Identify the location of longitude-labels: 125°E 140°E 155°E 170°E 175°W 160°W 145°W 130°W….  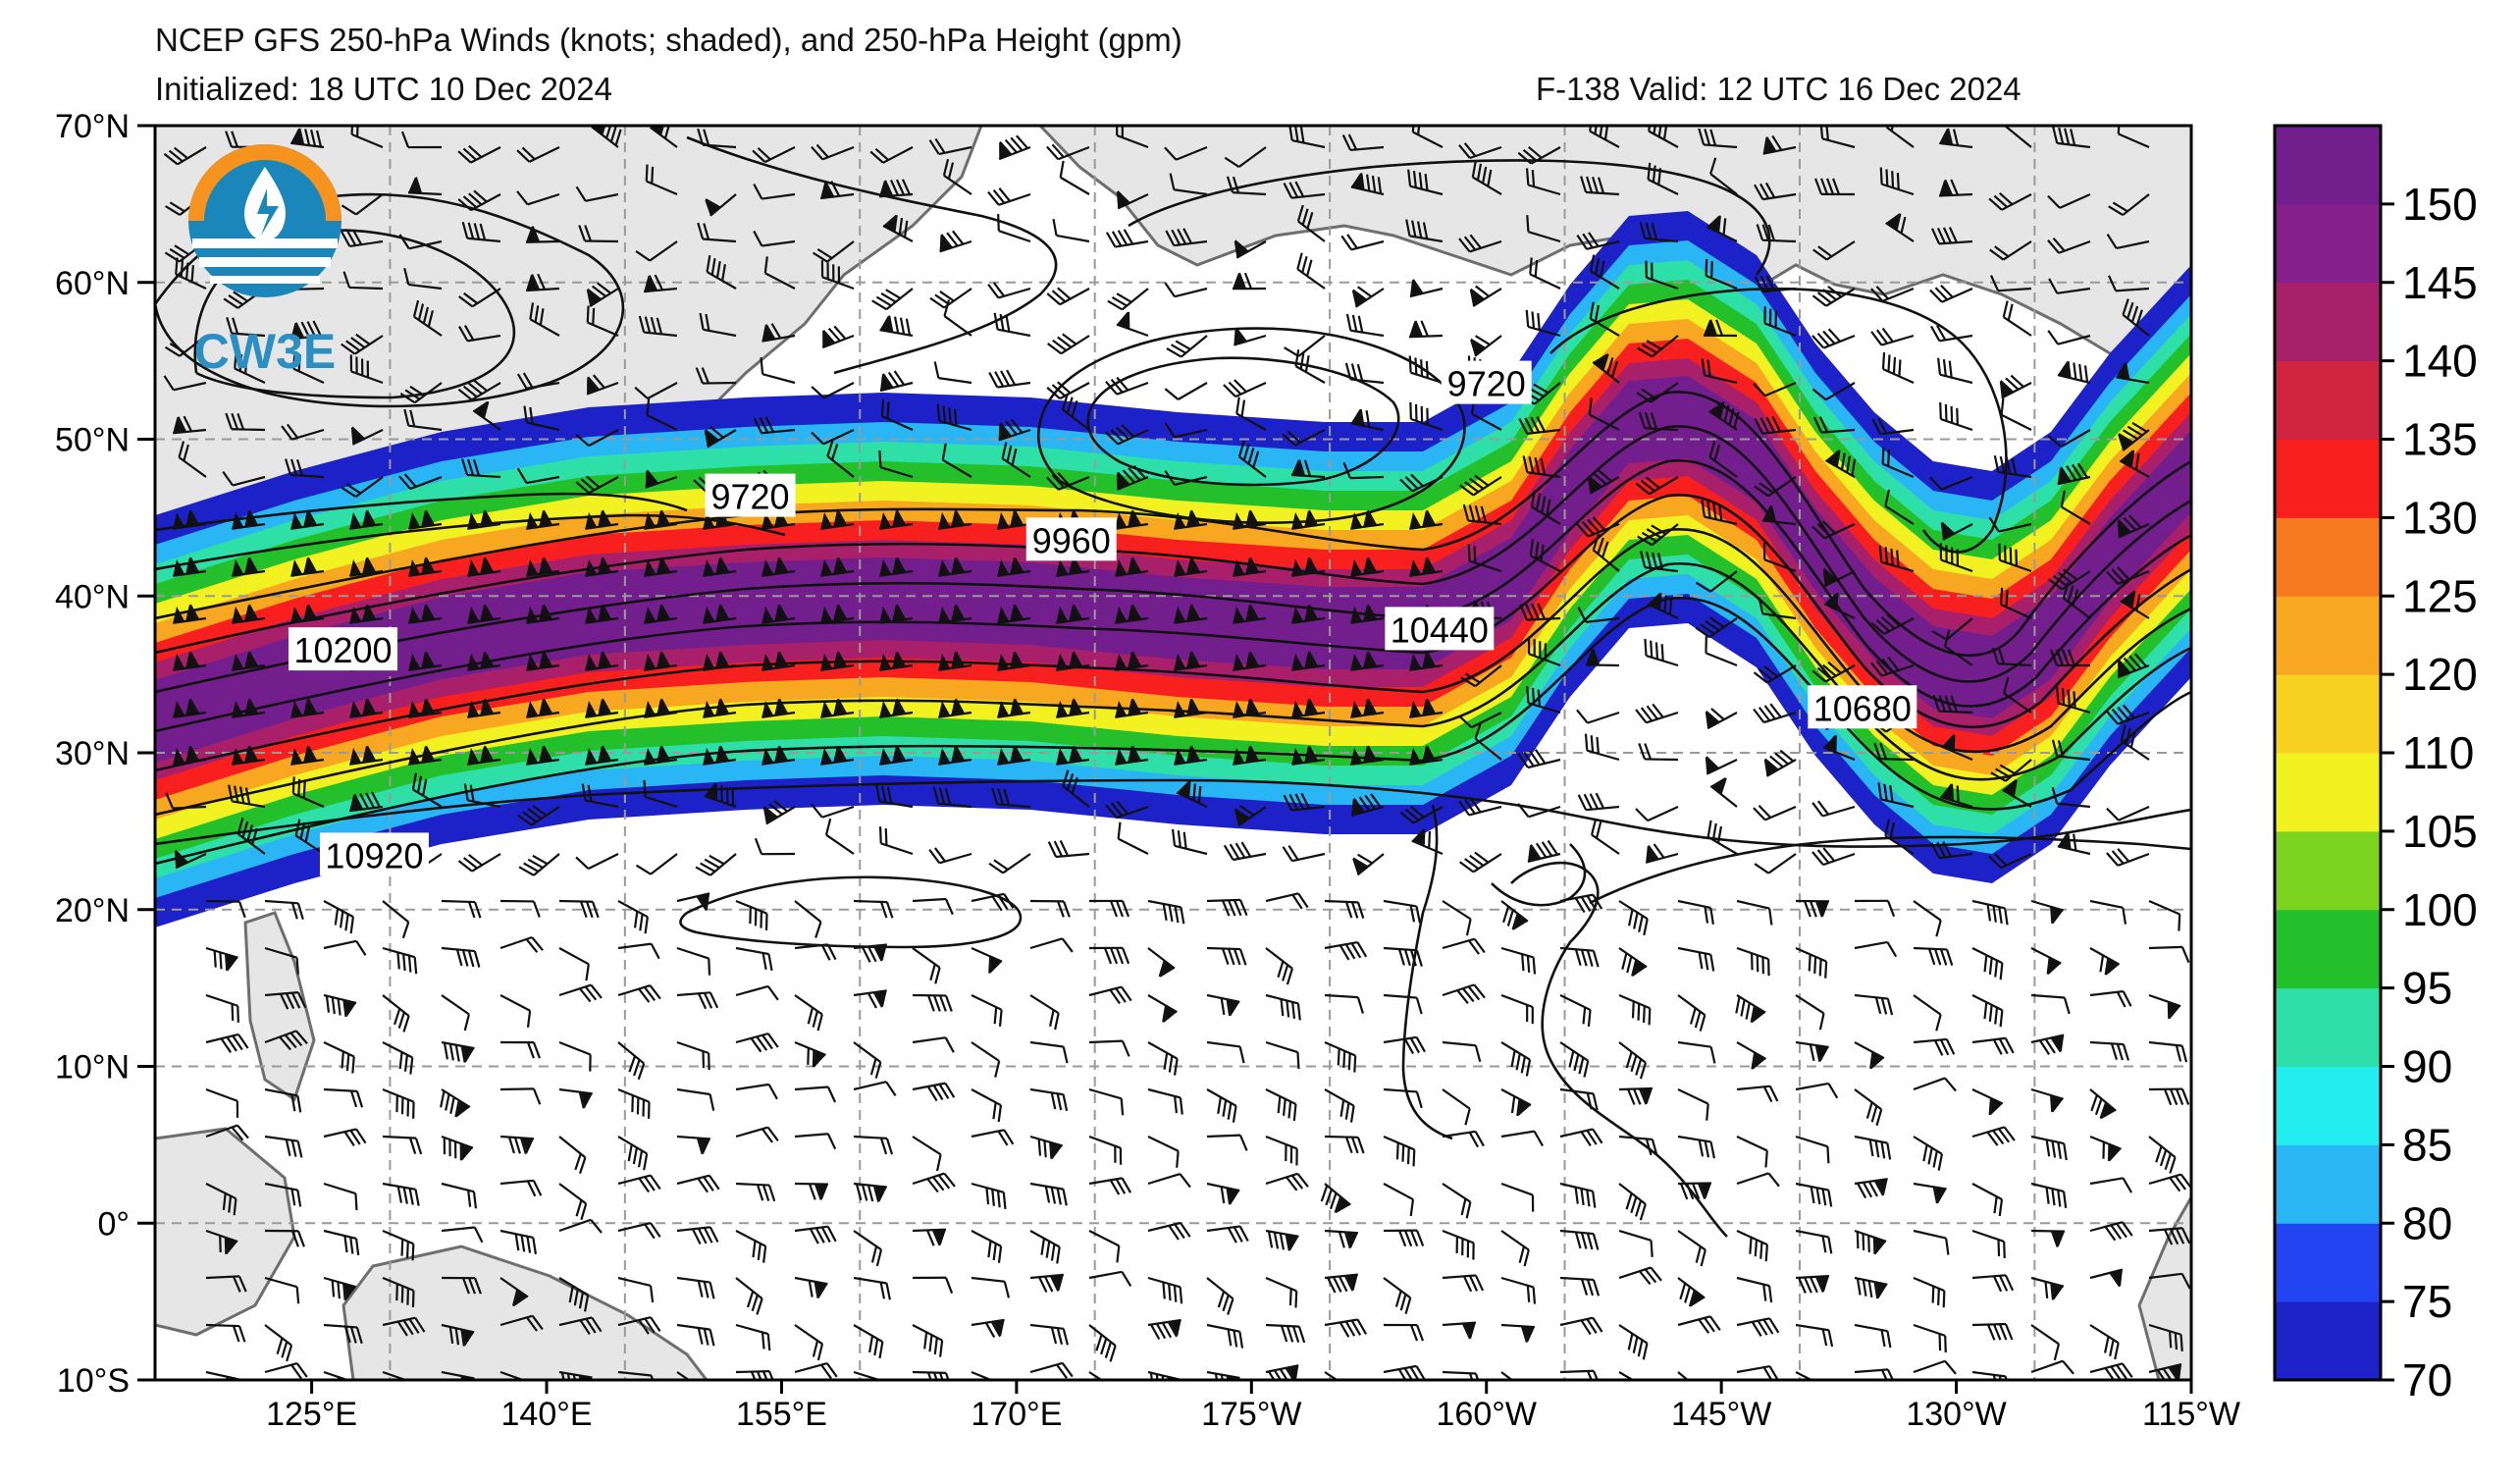
(1253, 1407).